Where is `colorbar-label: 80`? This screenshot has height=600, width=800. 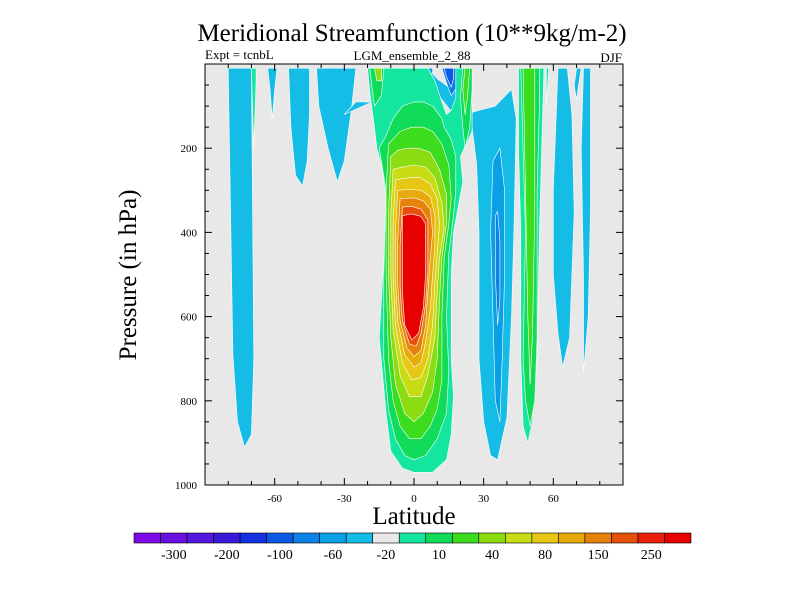
colorbar-label: 80 is located at coordinates (545, 555).